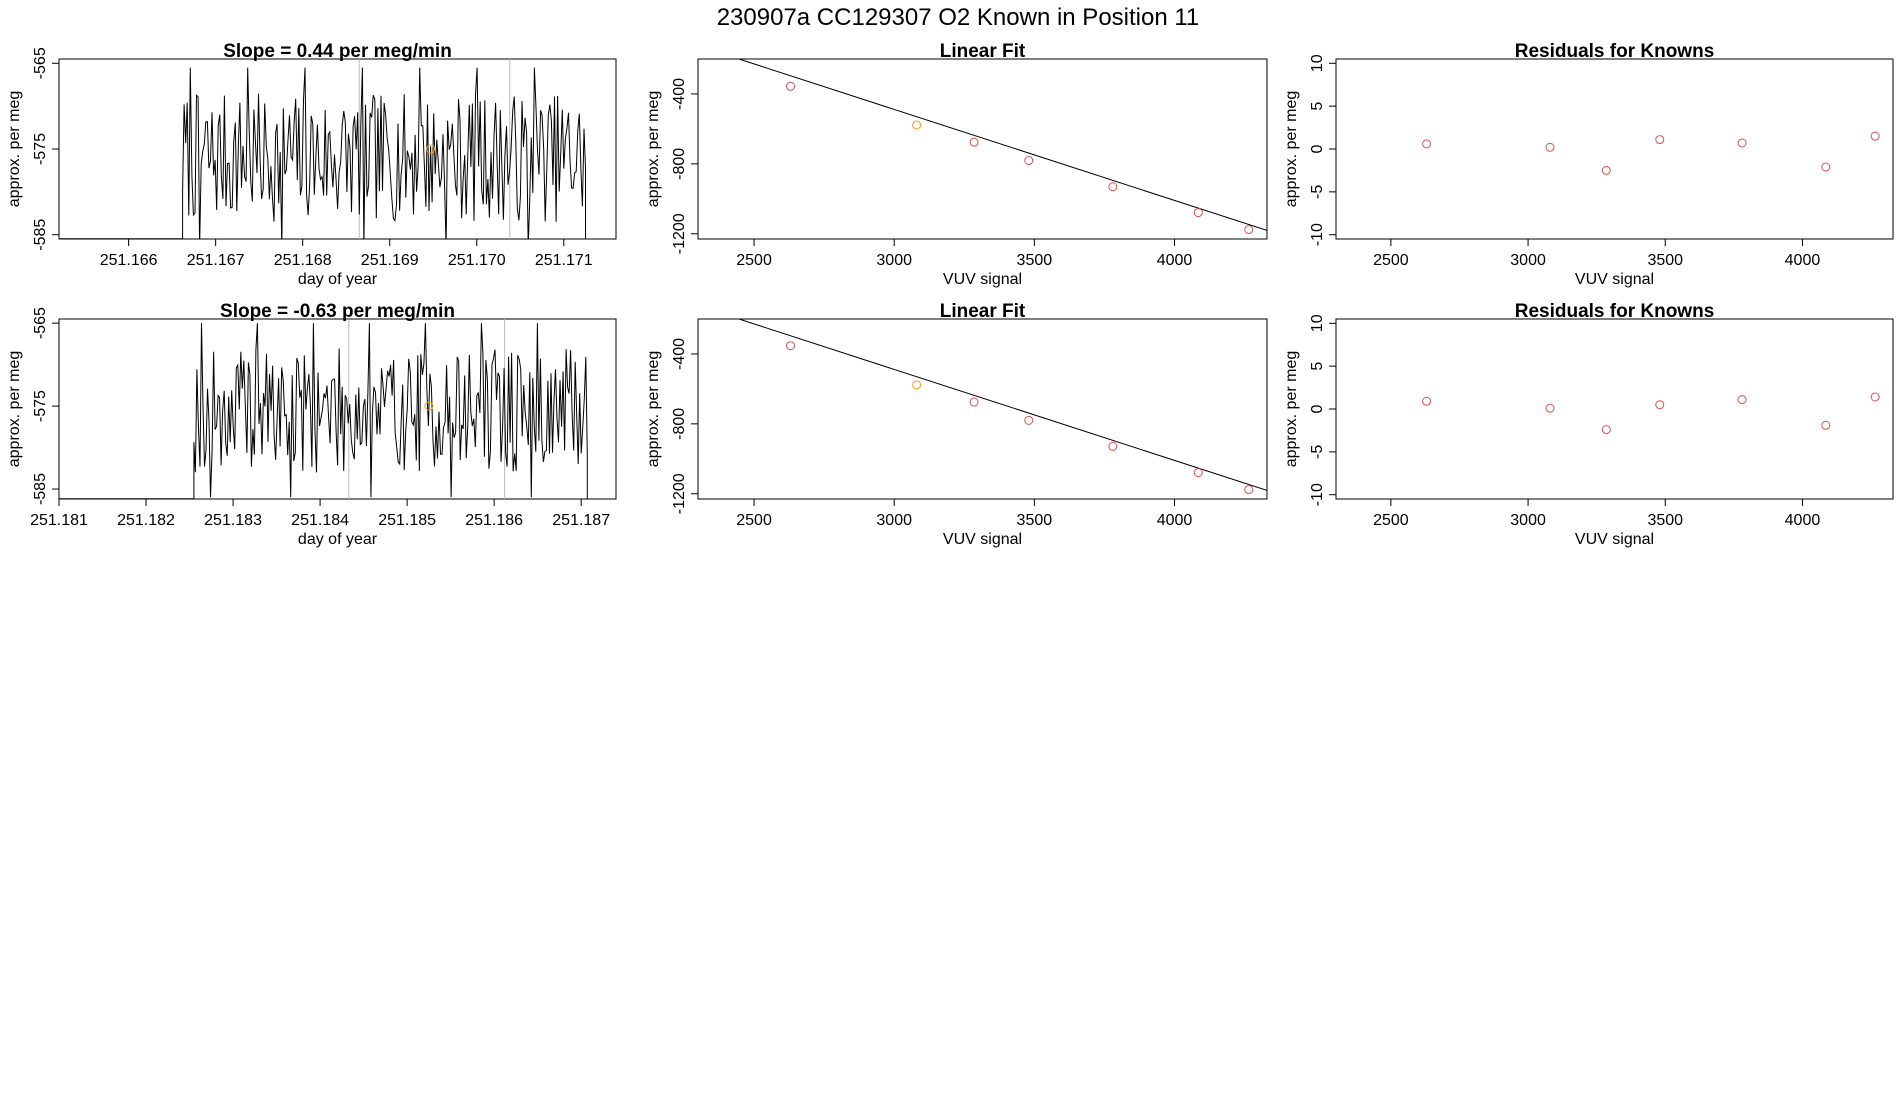 Image resolution: width=1900 pixels, height=1100 pixels. What do you see at coordinates (216, 260) in the screenshot?
I see `x-tick-label: 251.167` at bounding box center [216, 260].